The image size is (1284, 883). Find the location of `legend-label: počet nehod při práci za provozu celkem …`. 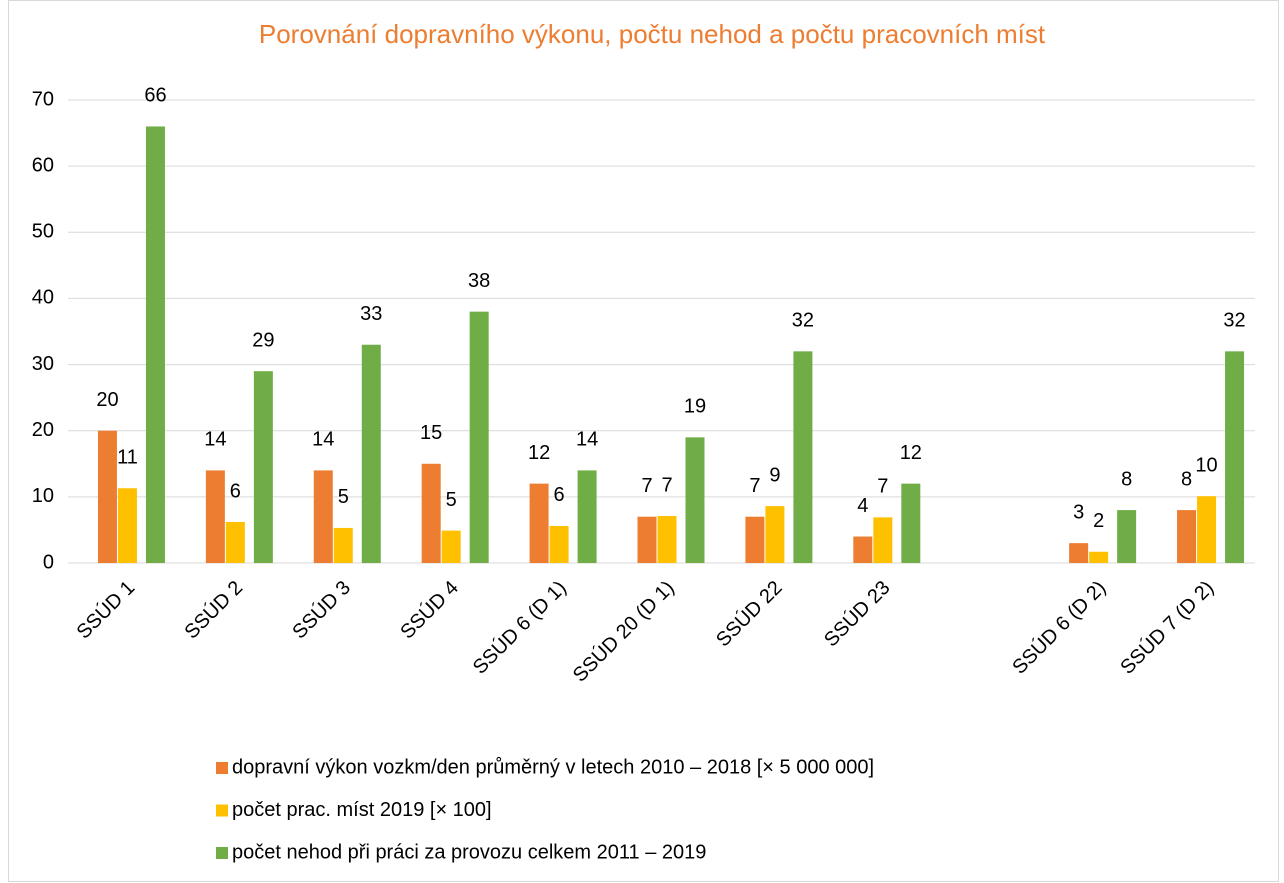

legend-label: počet nehod při práci za provozu celkem … is located at coordinates (469, 852).